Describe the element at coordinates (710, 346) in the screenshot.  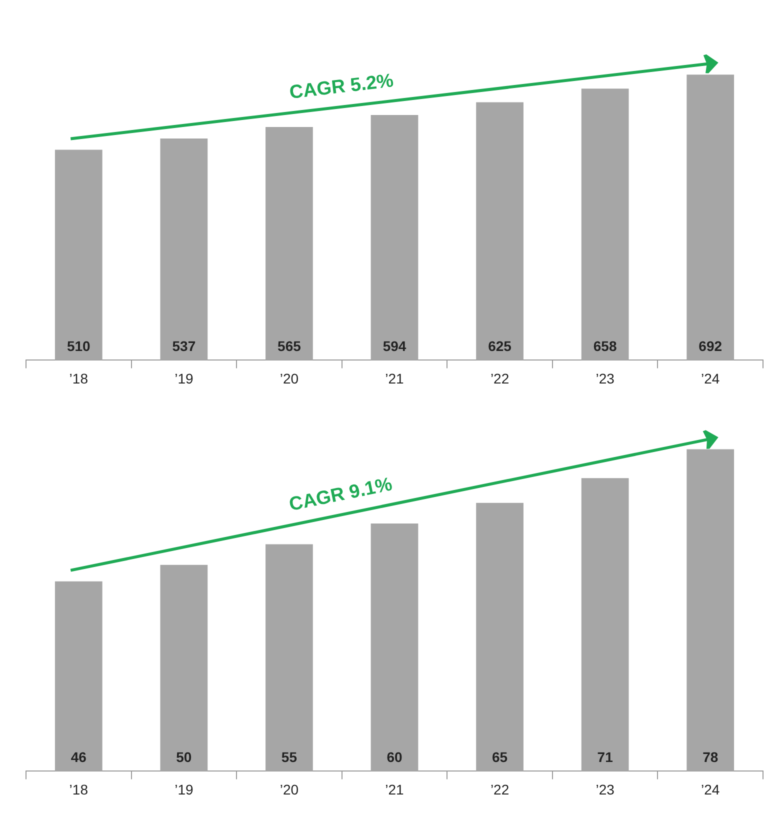
I see `data-label: 692` at that location.